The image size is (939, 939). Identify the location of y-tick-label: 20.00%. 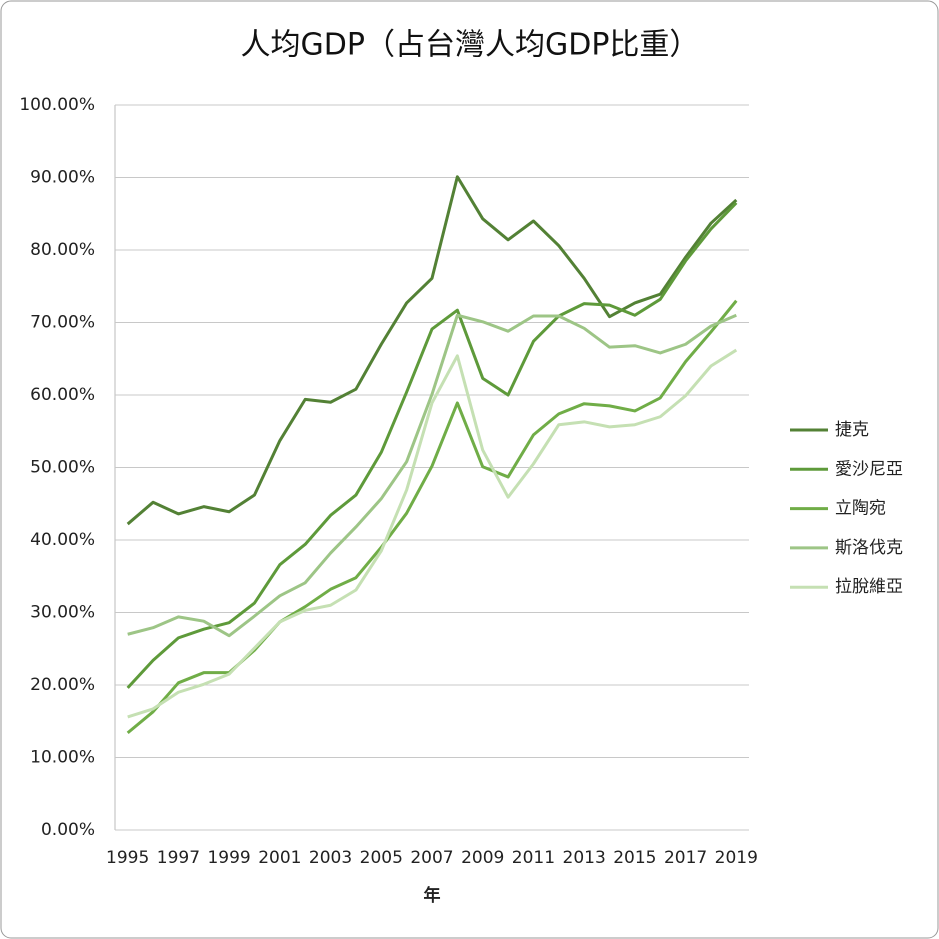
(62, 685).